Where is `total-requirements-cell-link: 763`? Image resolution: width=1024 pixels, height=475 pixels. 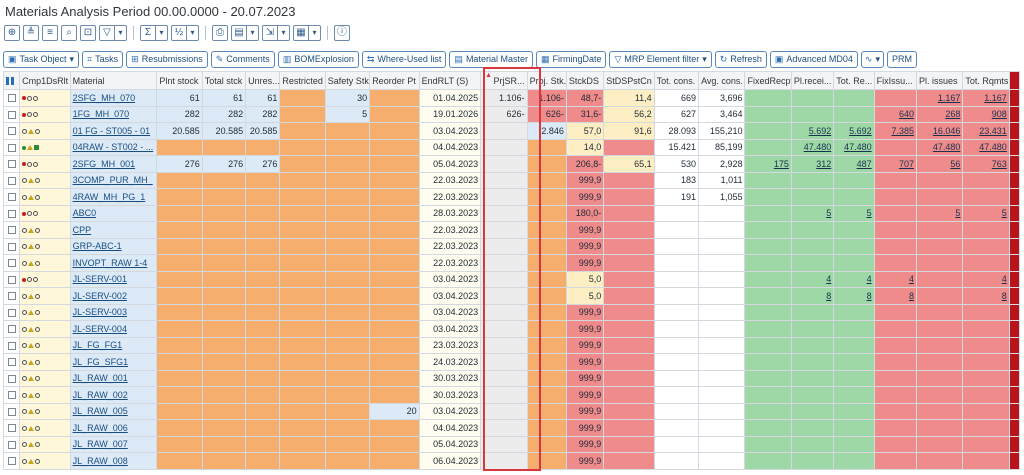
total-requirements-cell-link: 763 is located at coordinates (999, 163).